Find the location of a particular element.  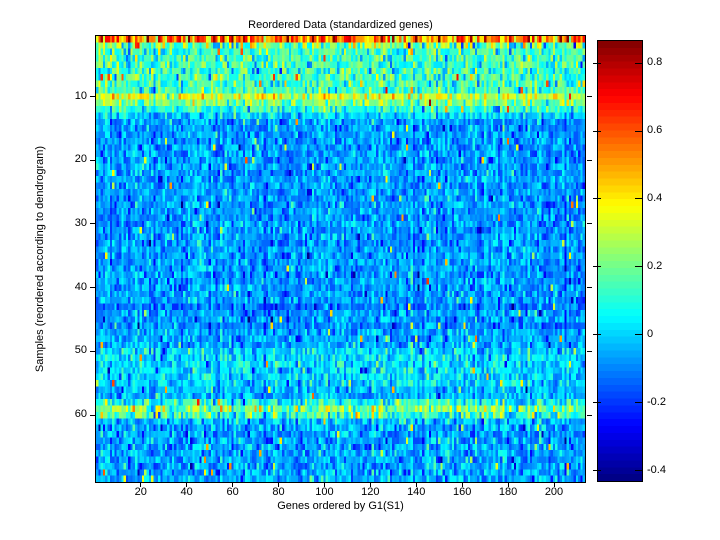

x-tick-label: 120 is located at coordinates (370, 492).